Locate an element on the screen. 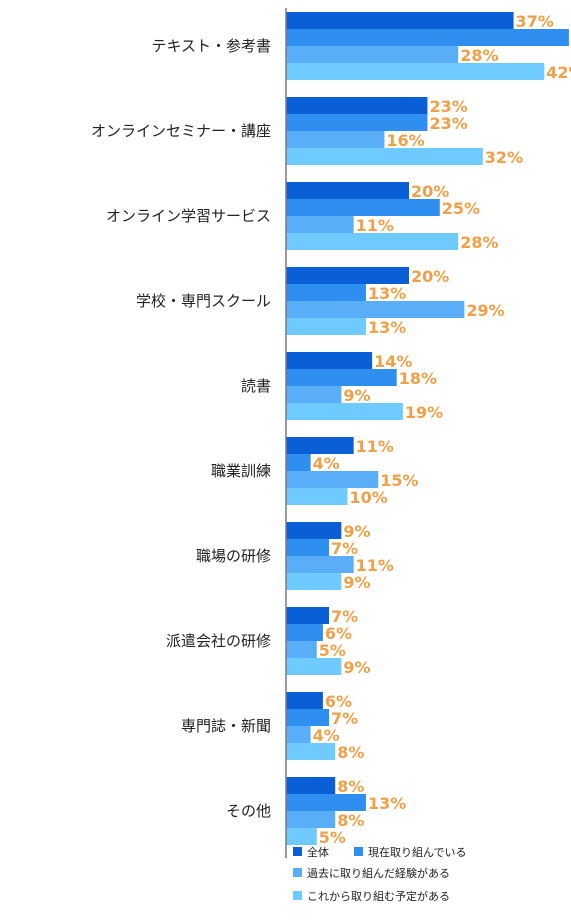  legend-label: 現在取り組んでいる is located at coordinates (417, 852).